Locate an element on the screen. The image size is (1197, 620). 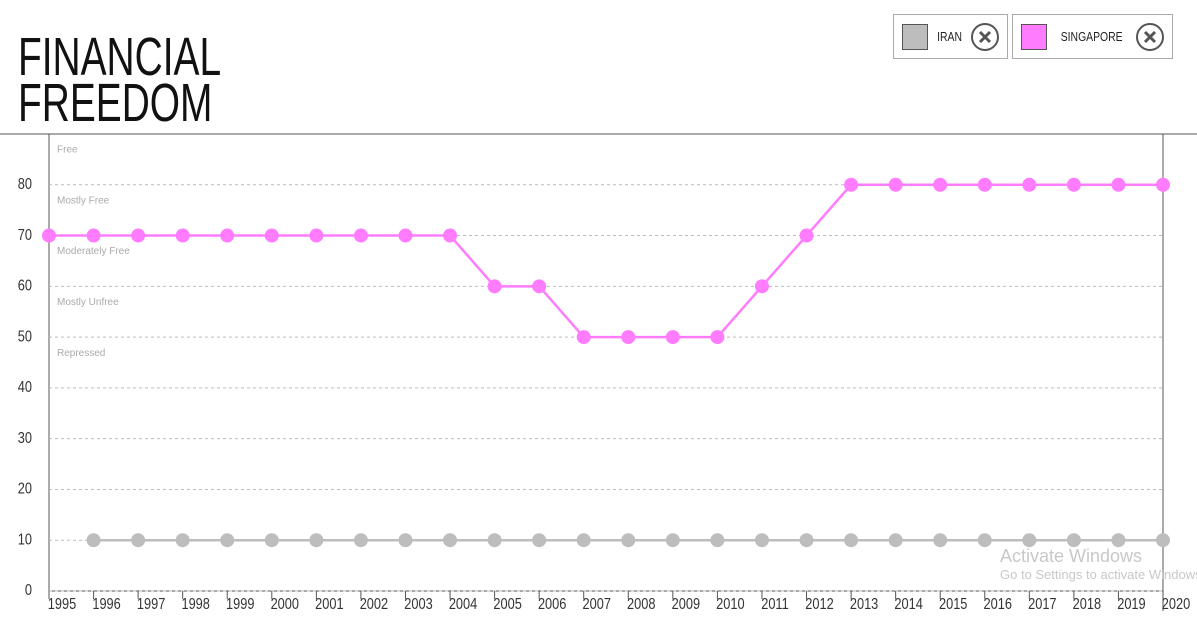
x-tick-label: 2019 is located at coordinates (1131, 605).